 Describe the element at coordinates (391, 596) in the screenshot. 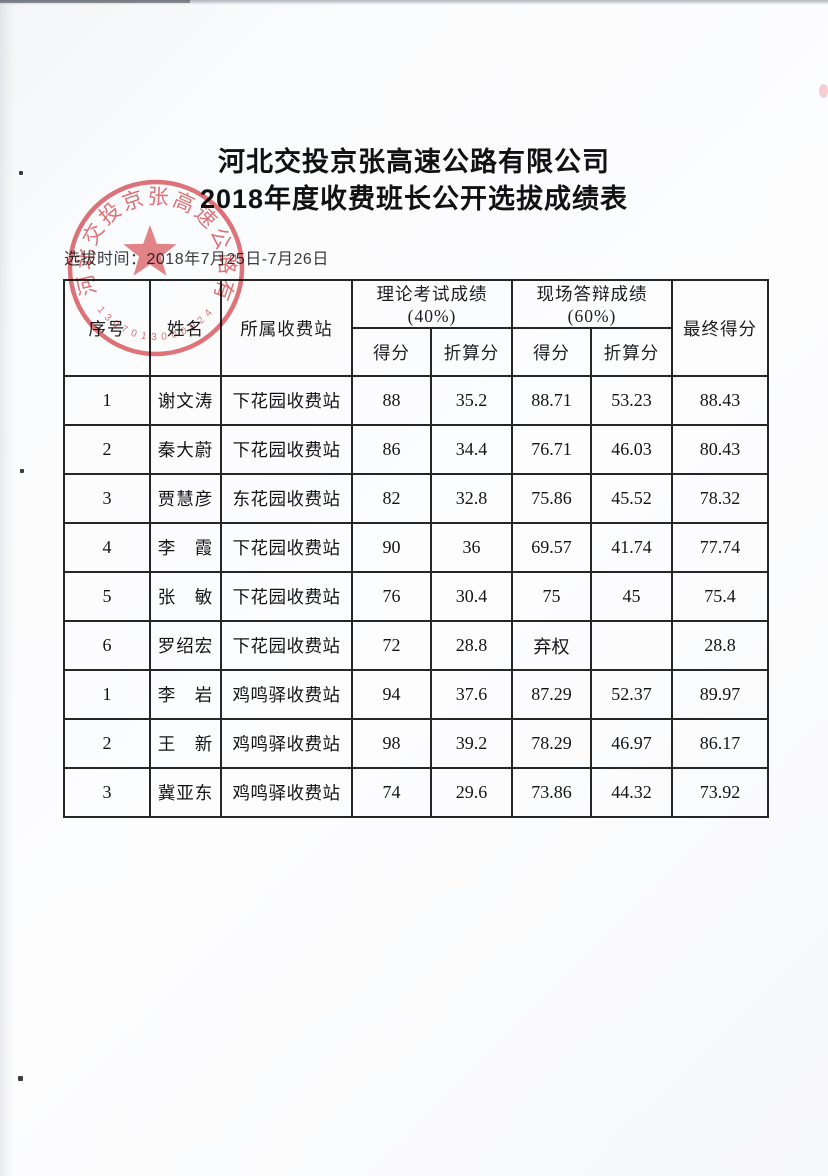

I see `cell-theory-score: 76` at that location.